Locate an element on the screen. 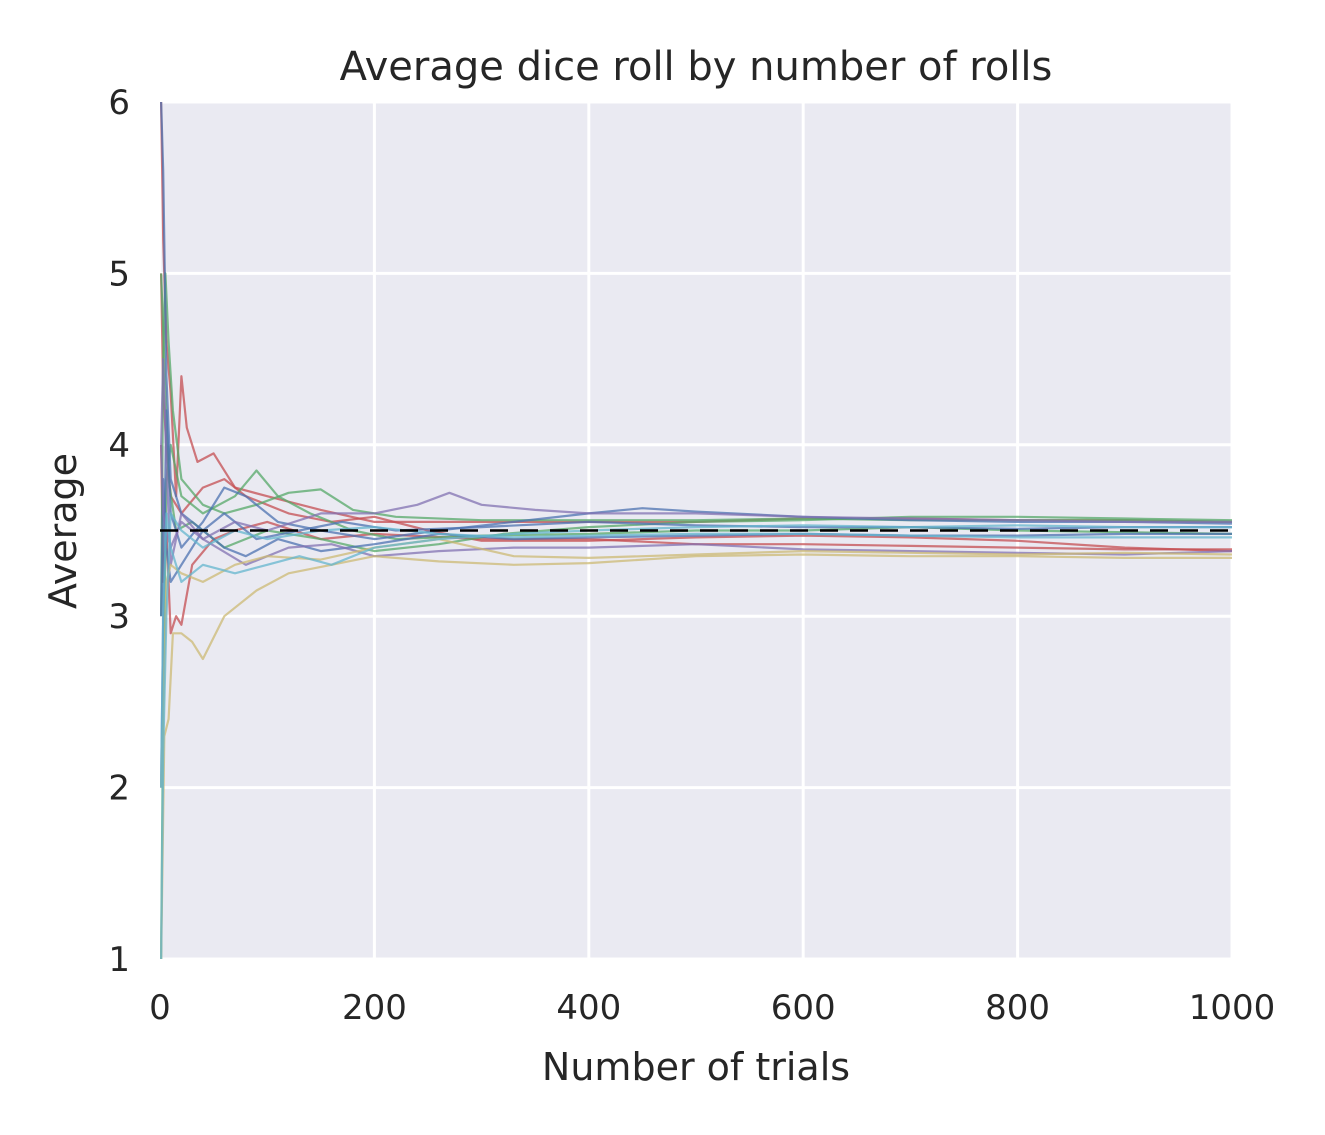 This screenshot has width=1325, height=1135. y-tick-labels: 1 2 3 4 5 6 is located at coordinates (119, 531).